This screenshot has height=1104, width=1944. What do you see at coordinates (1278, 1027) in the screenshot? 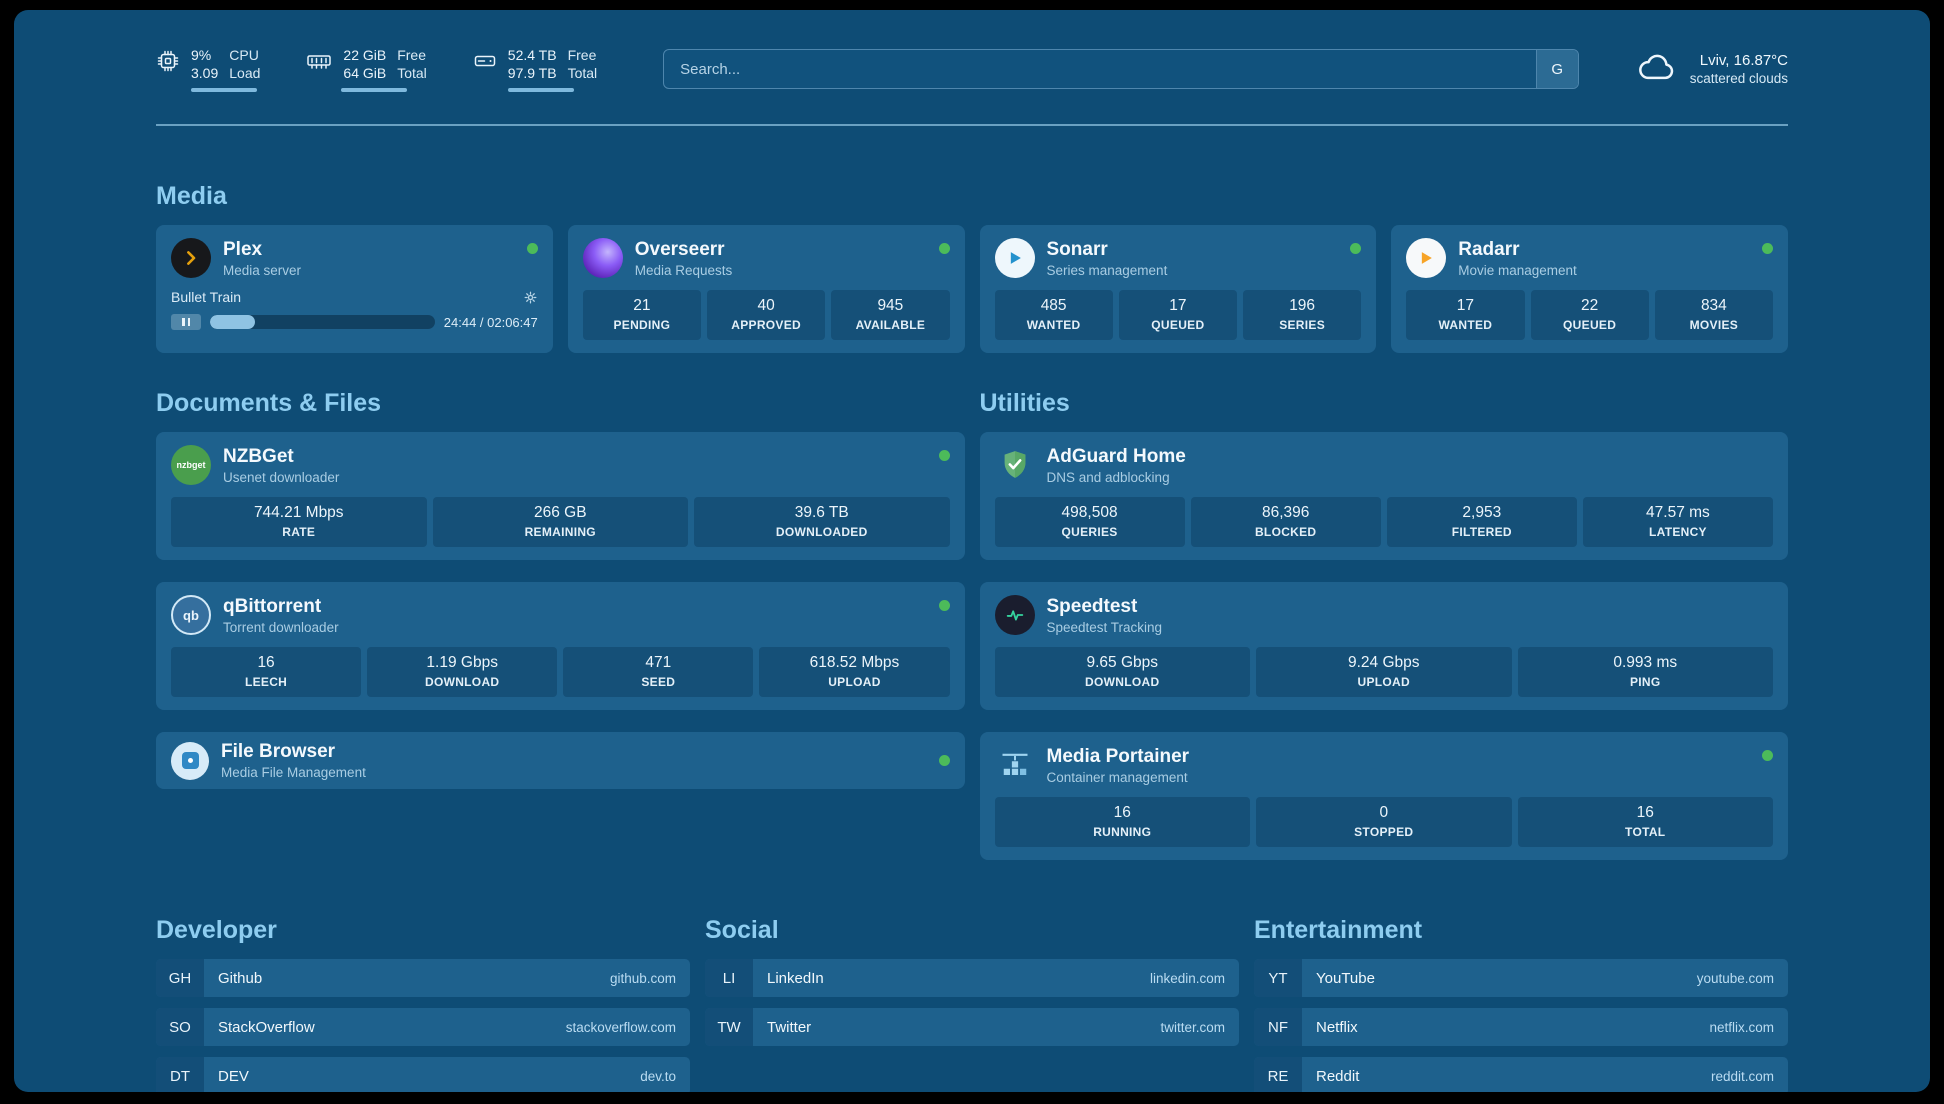
I see `link-abbr: NF` at bounding box center [1278, 1027].